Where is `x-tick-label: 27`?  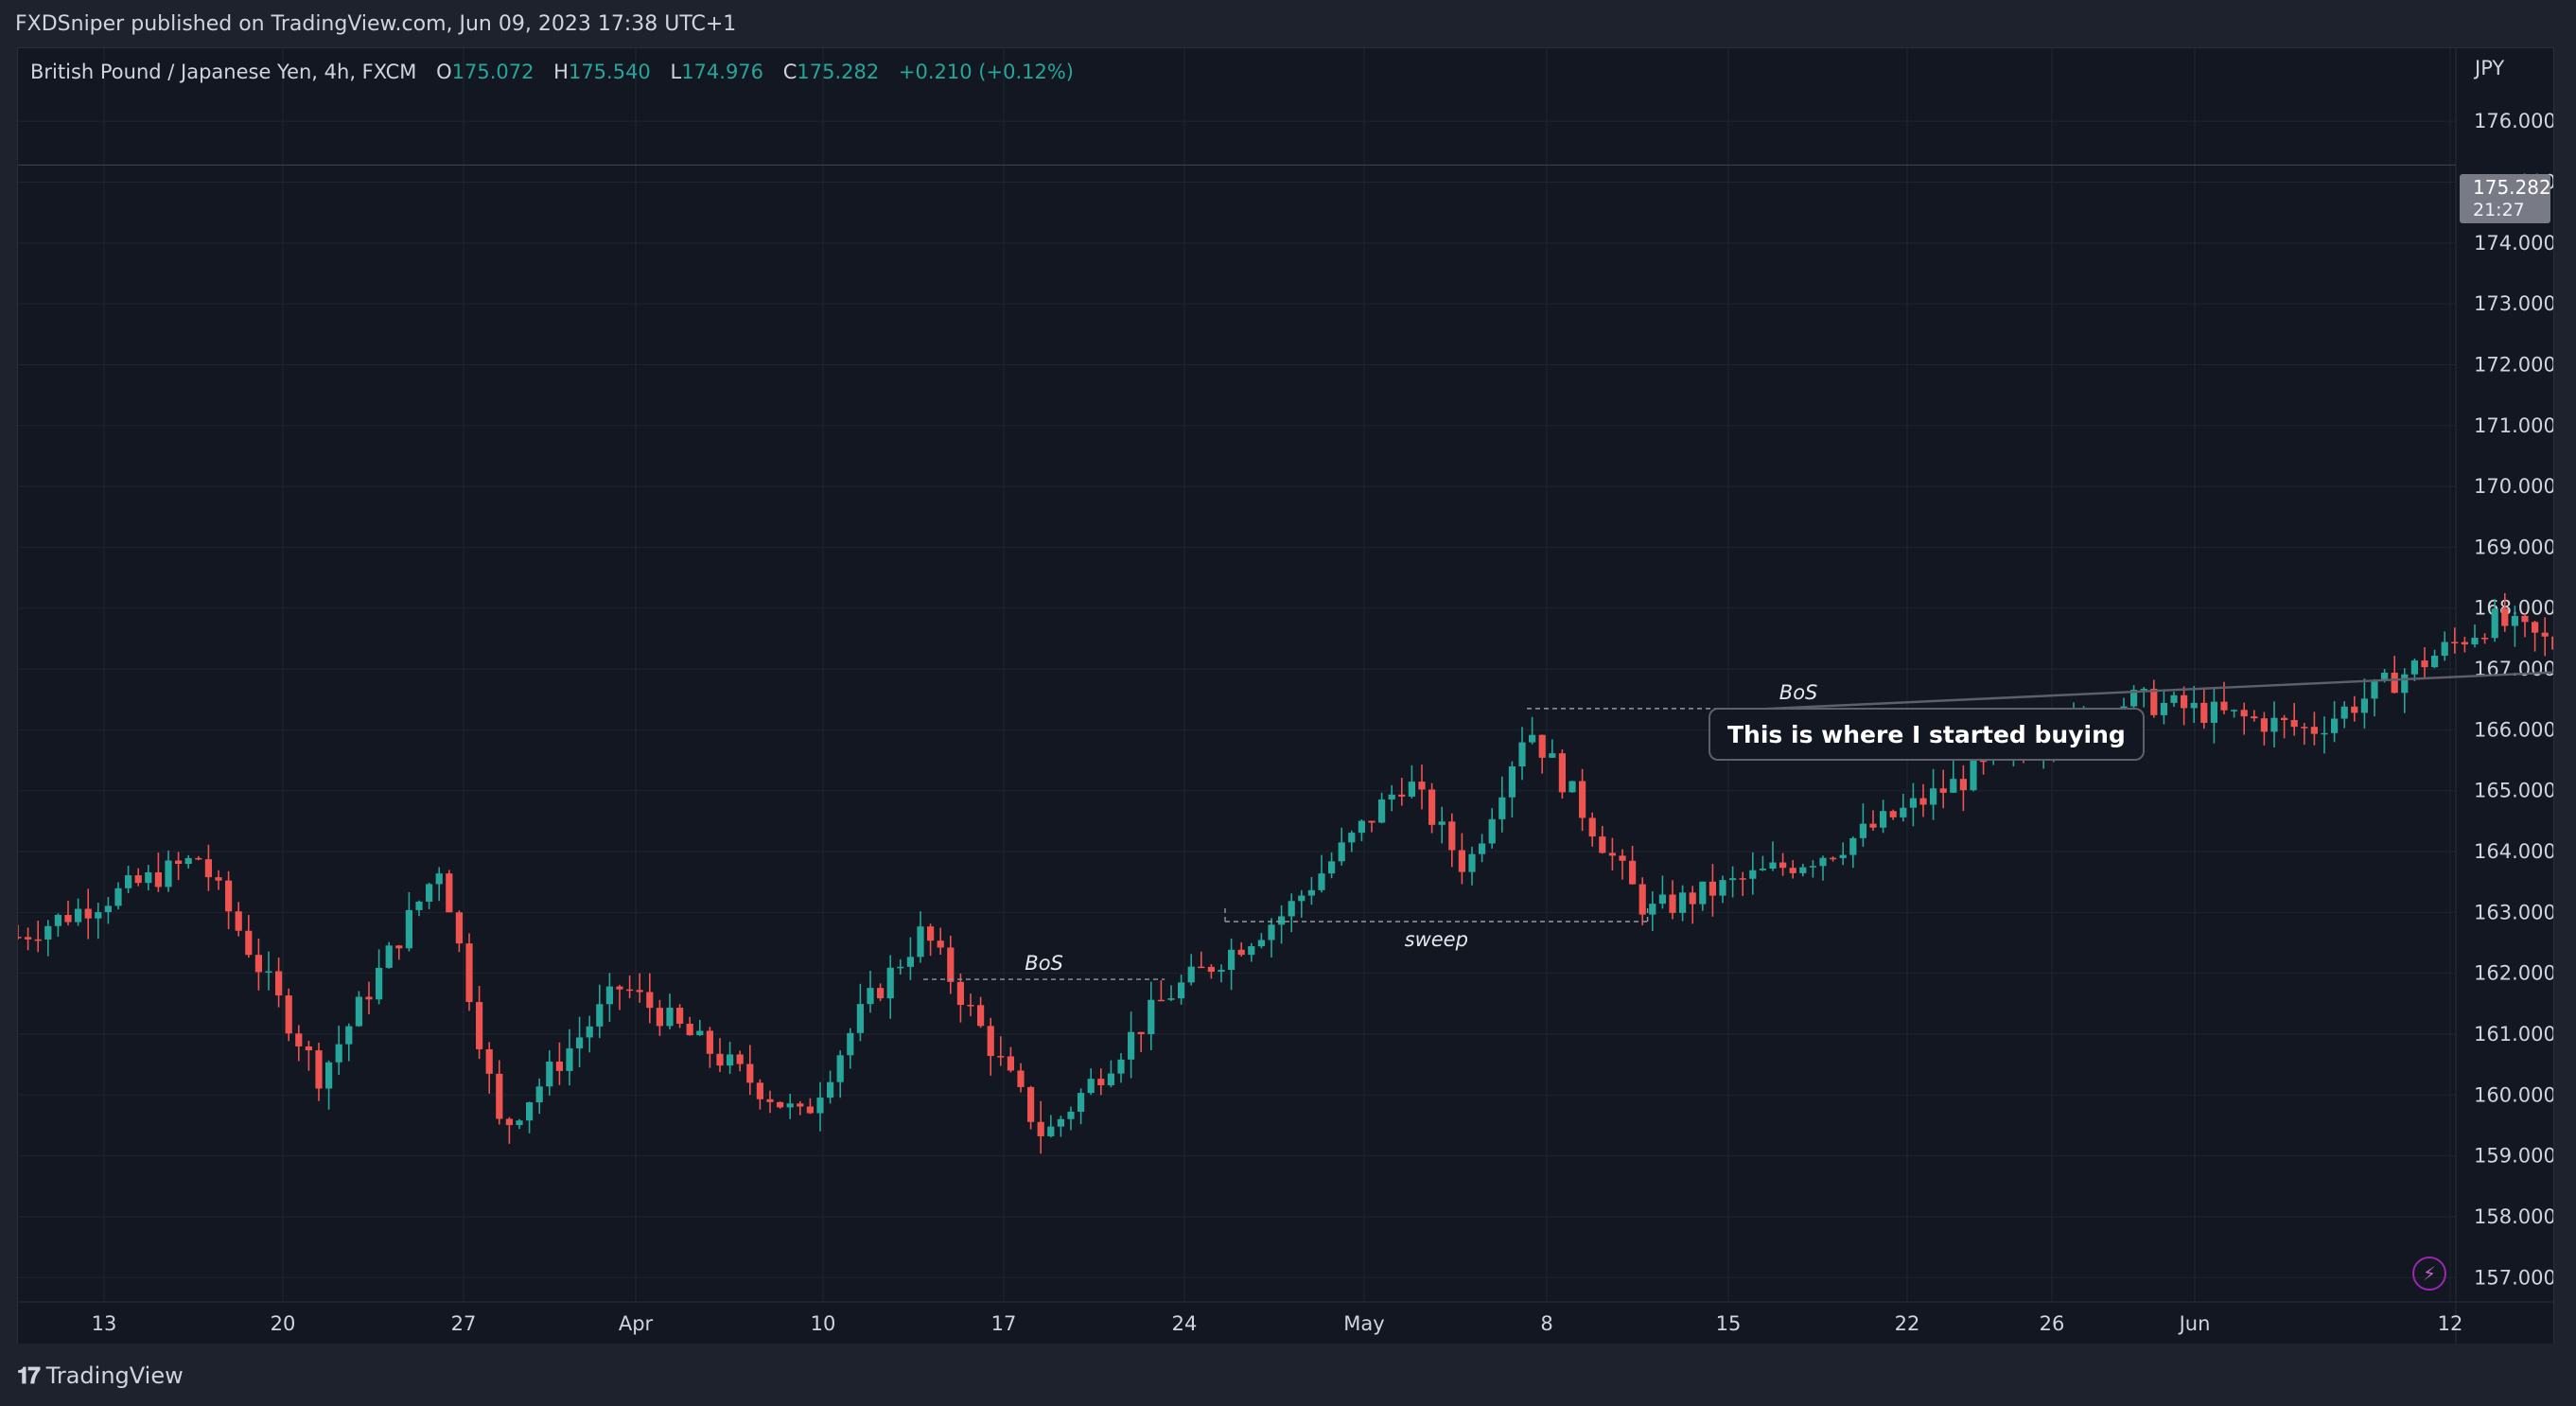
x-tick-label: 27 is located at coordinates (464, 1323).